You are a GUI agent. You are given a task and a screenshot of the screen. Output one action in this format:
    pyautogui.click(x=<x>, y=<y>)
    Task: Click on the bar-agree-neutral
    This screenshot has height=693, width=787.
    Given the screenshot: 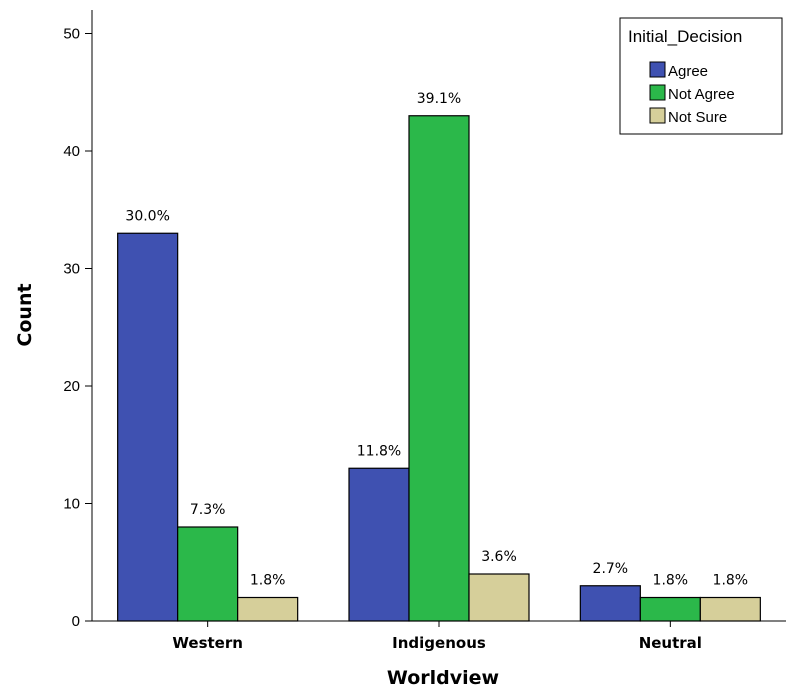 What is the action you would take?
    pyautogui.click(x=610, y=603)
    